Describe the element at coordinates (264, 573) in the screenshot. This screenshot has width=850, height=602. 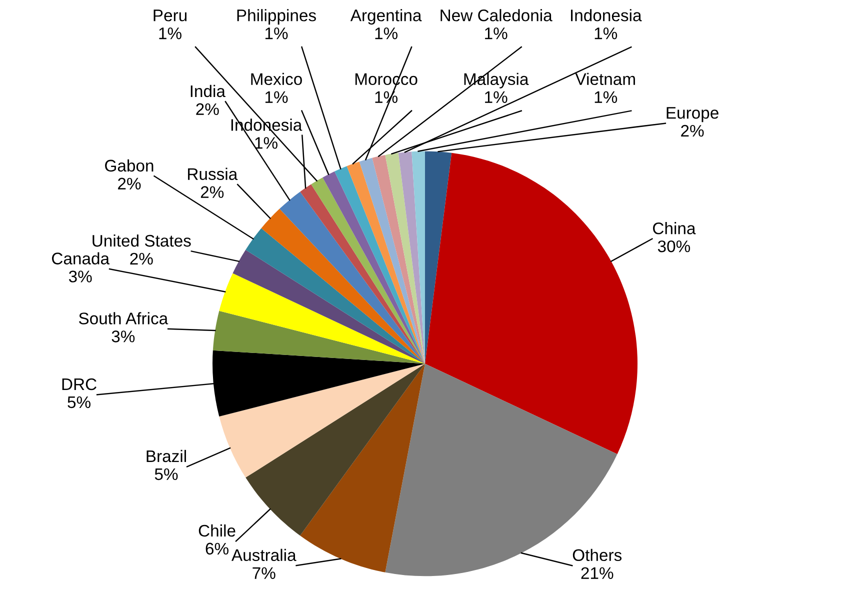
I see `data-label: 7%` at that location.